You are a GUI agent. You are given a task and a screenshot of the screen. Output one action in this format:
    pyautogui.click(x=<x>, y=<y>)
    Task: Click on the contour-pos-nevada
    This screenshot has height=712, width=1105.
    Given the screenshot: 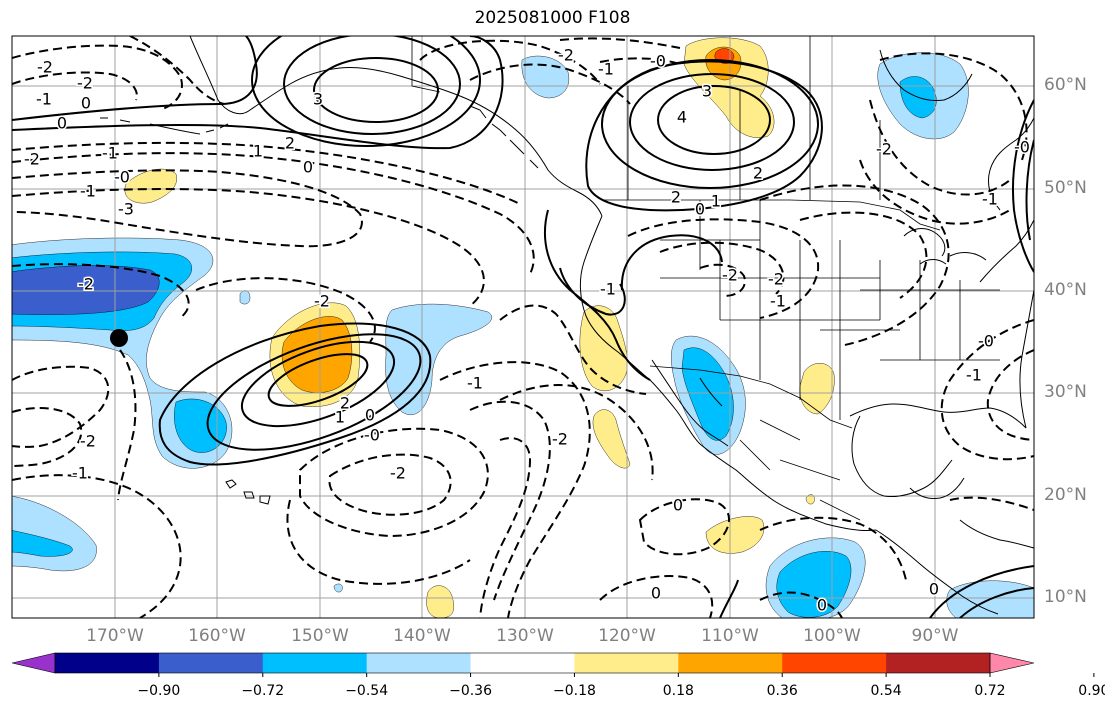 What is the action you would take?
    pyautogui.click(x=671, y=262)
    